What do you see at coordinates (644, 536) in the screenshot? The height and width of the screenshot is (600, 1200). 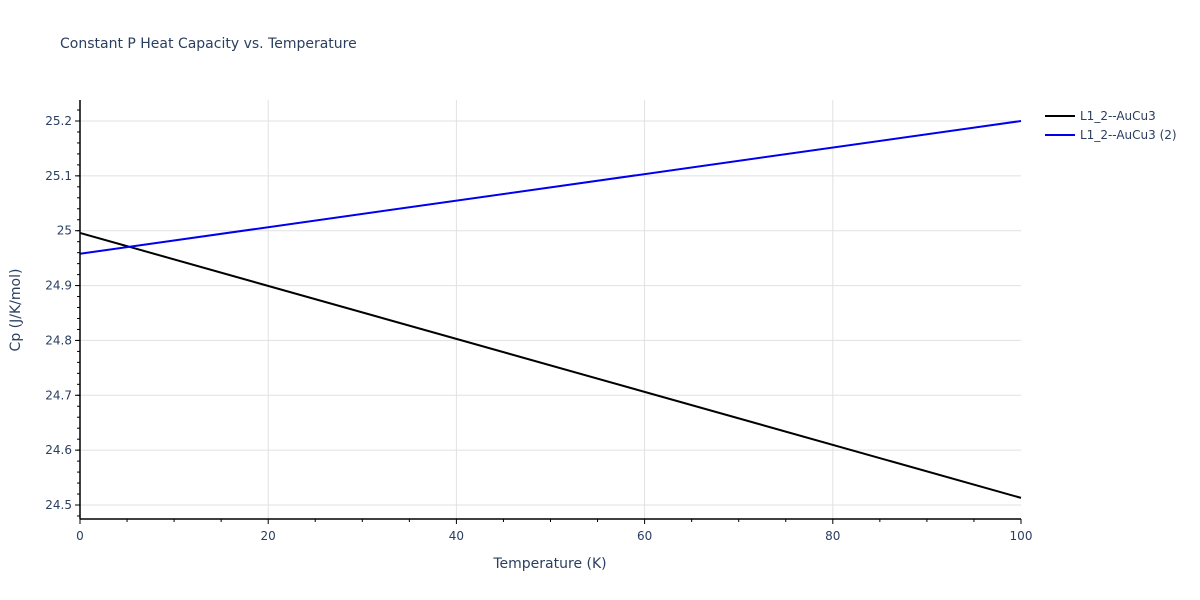 I see `x-tick-label: 60` at bounding box center [644, 536].